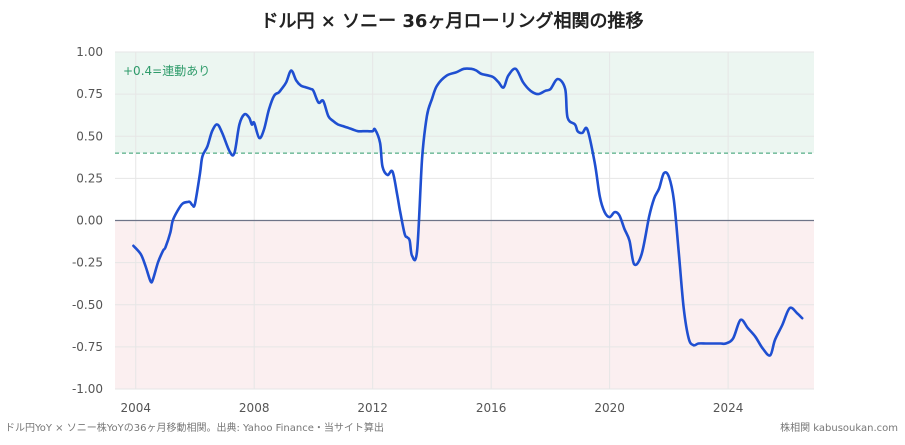  What do you see at coordinates (491, 408) in the screenshot?
I see `x-tick-label: 2016` at bounding box center [491, 408].